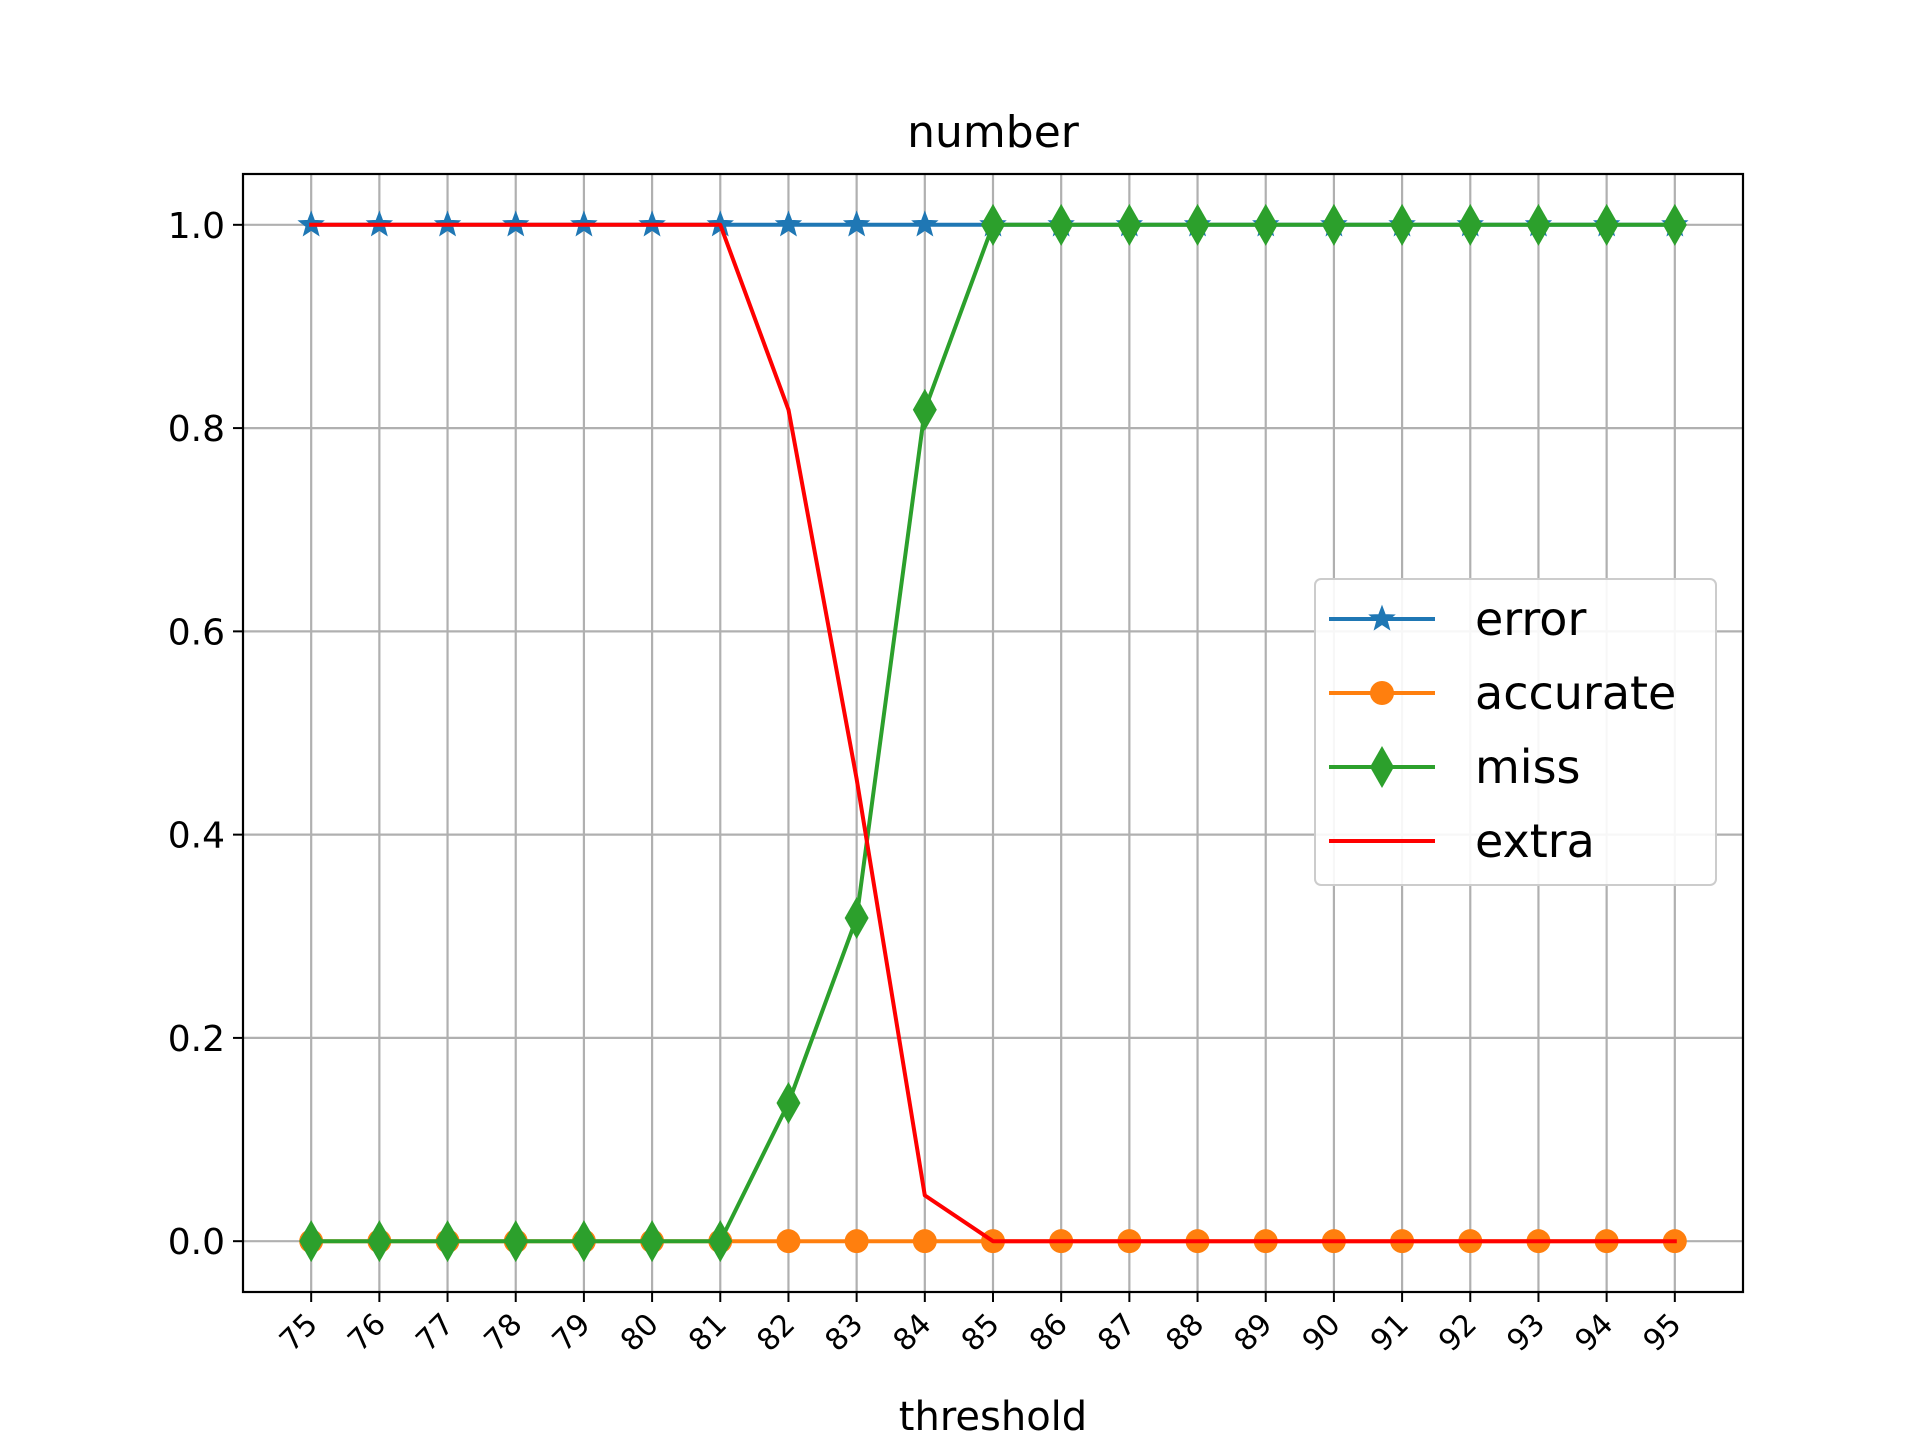  Describe the element at coordinates (1526, 1333) in the screenshot. I see `x-tick-label: 93` at that location.